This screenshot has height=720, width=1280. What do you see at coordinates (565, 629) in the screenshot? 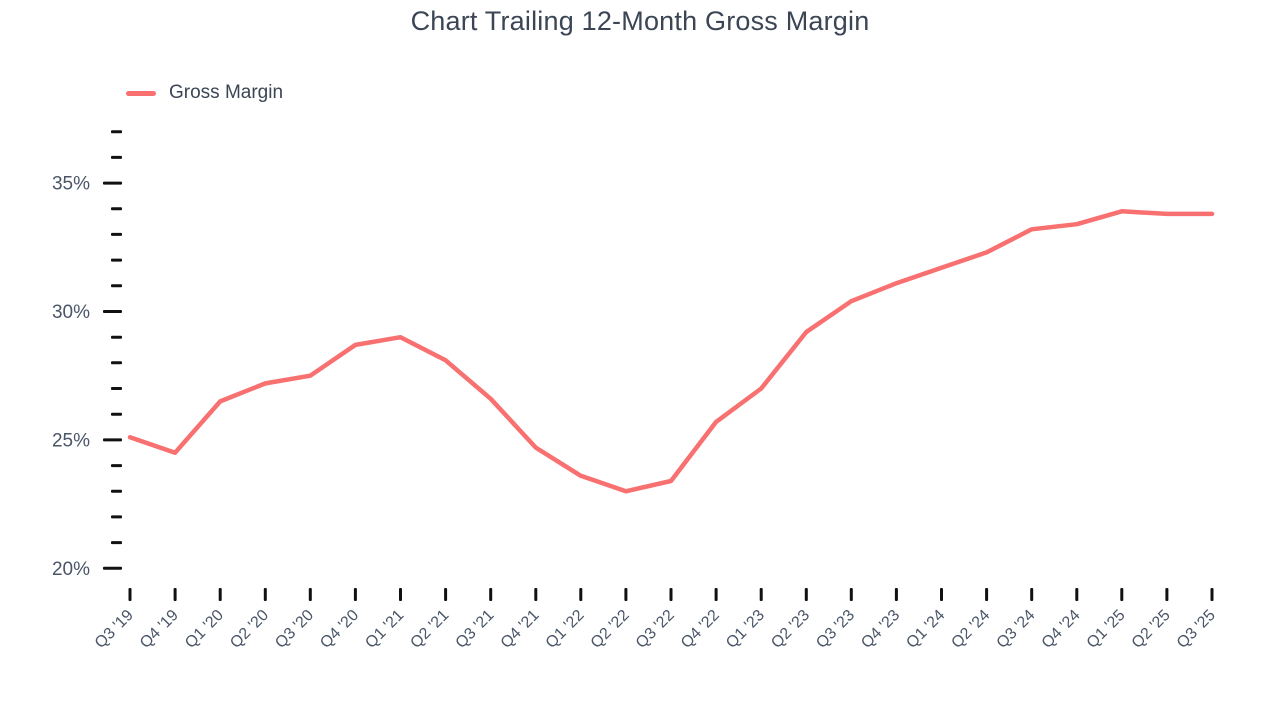
I see `x-tick-label: Q1 '22` at bounding box center [565, 629].